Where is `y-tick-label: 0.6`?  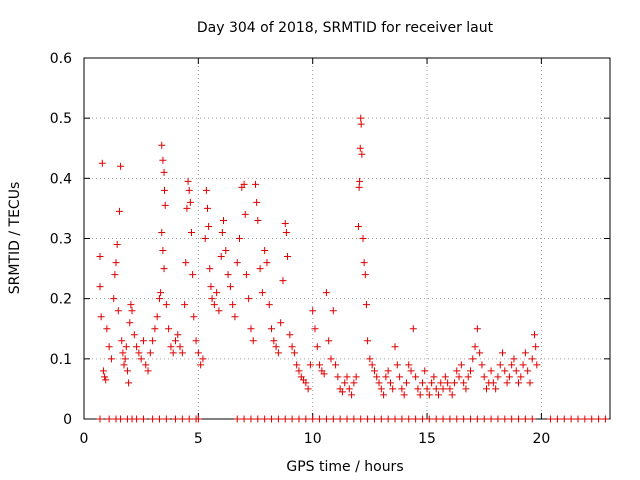 y-tick-label: 0.6 is located at coordinates (61, 59).